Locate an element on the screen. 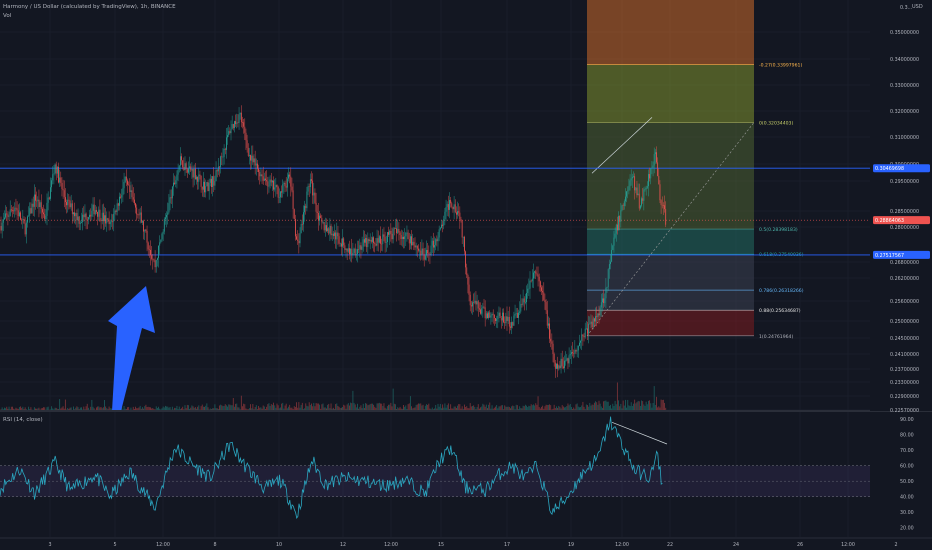 The width and height of the screenshot is (932, 550). rsi-line is located at coordinates (331, 467).